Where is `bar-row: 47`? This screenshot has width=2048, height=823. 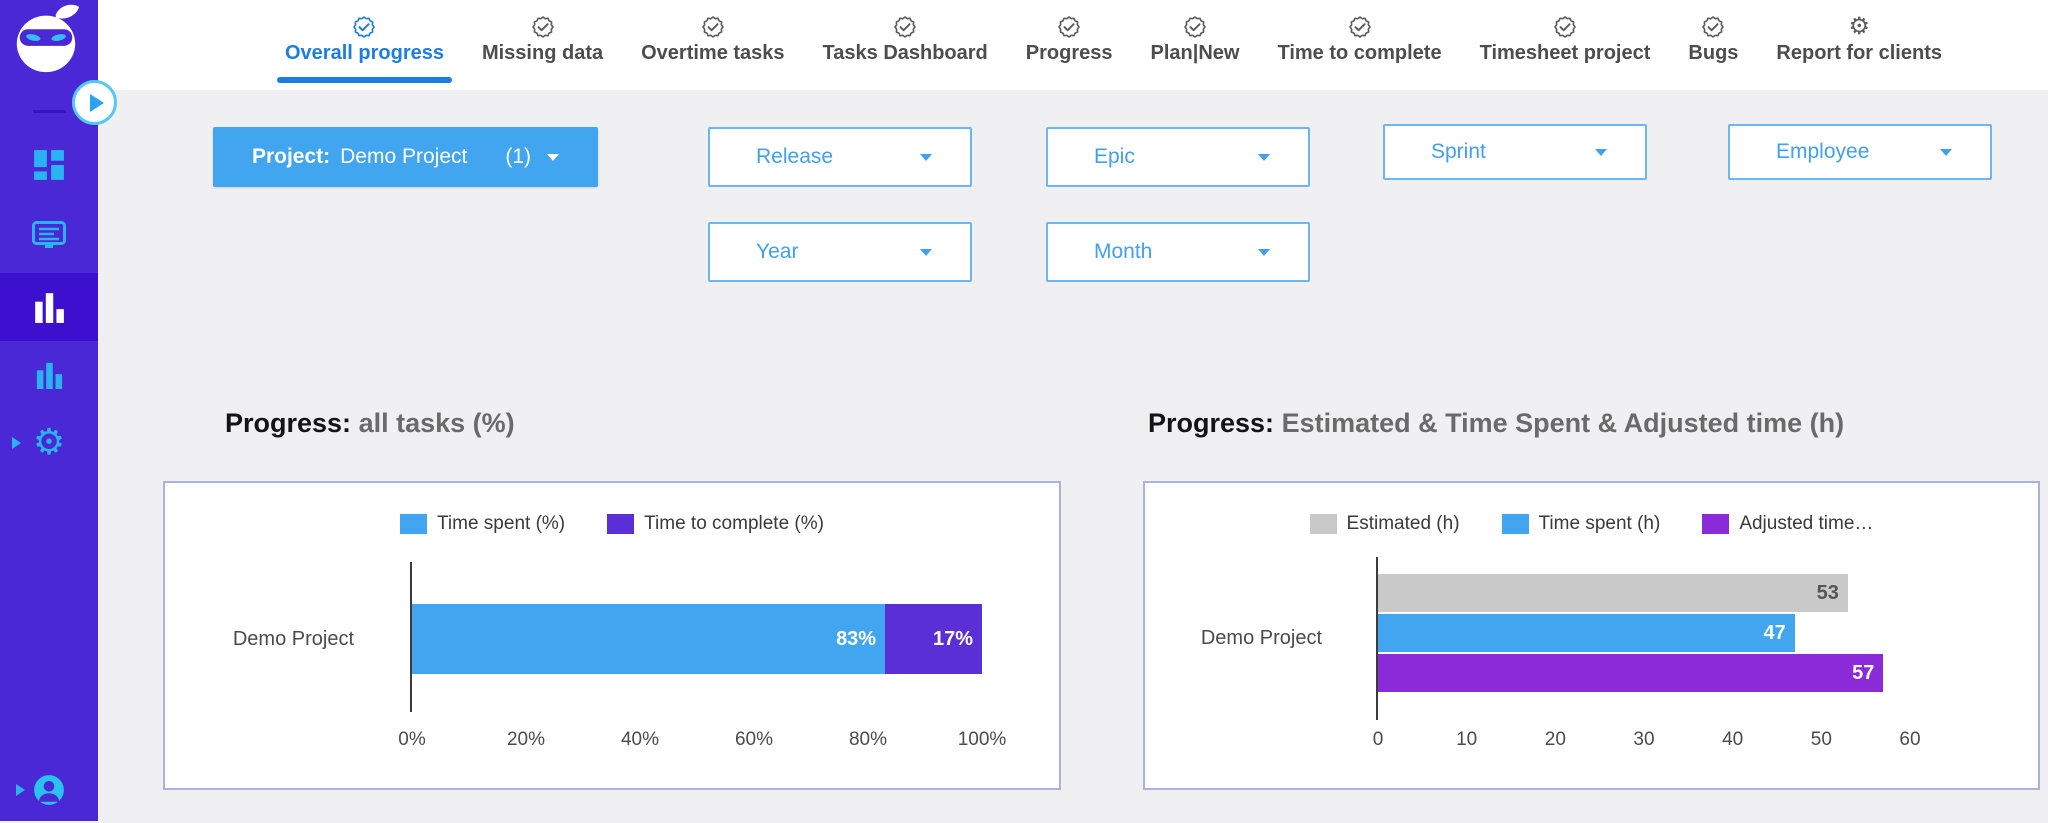
bar-row: 47 is located at coordinates (1644, 633).